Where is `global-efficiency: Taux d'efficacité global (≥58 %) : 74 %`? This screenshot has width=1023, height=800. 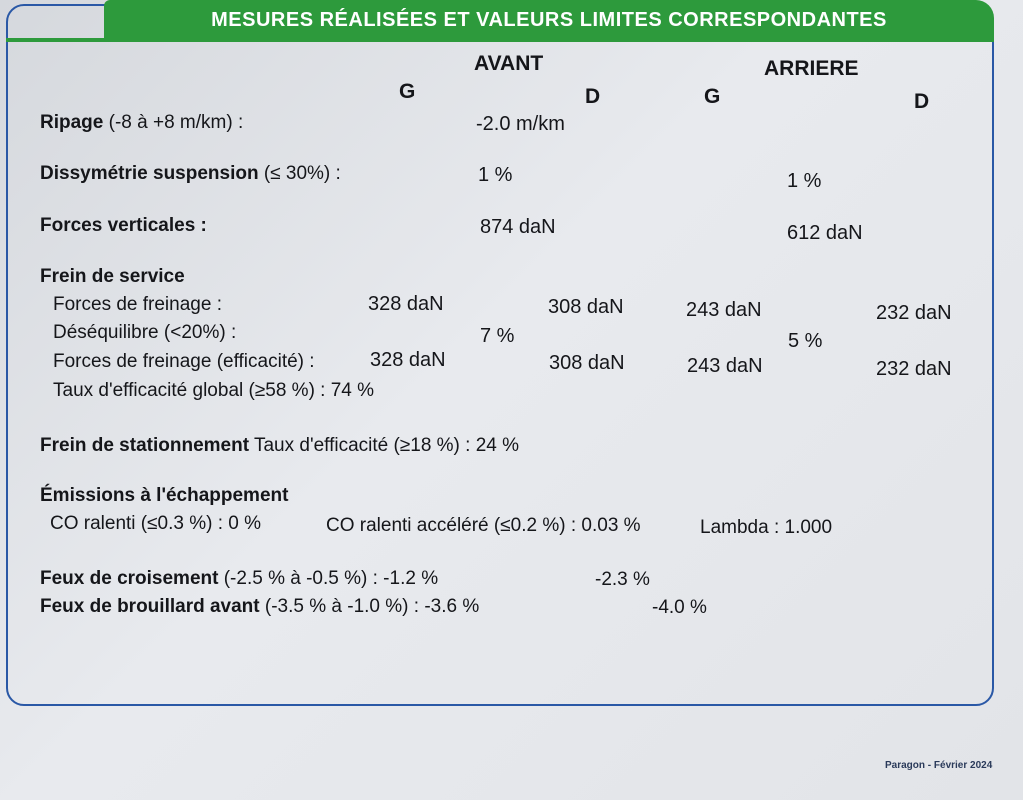
global-efficiency: Taux d'efficacité global (≥58 %) : 74 % is located at coordinates (214, 390).